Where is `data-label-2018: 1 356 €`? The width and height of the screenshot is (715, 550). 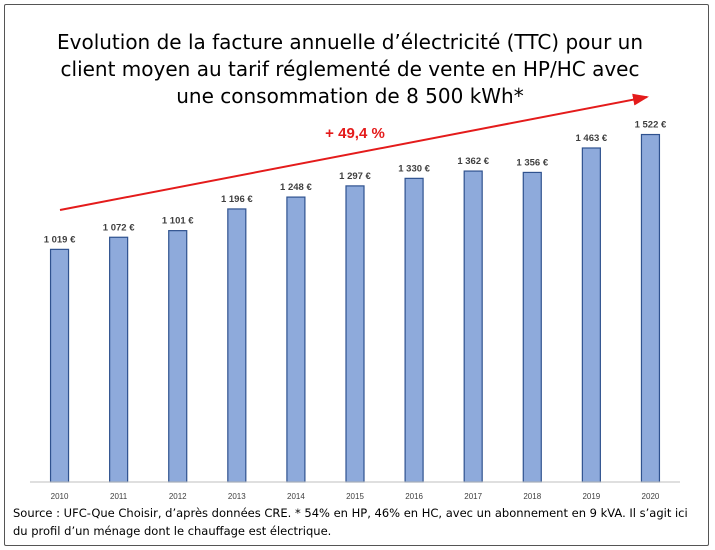 data-label-2018: 1 356 € is located at coordinates (532, 162).